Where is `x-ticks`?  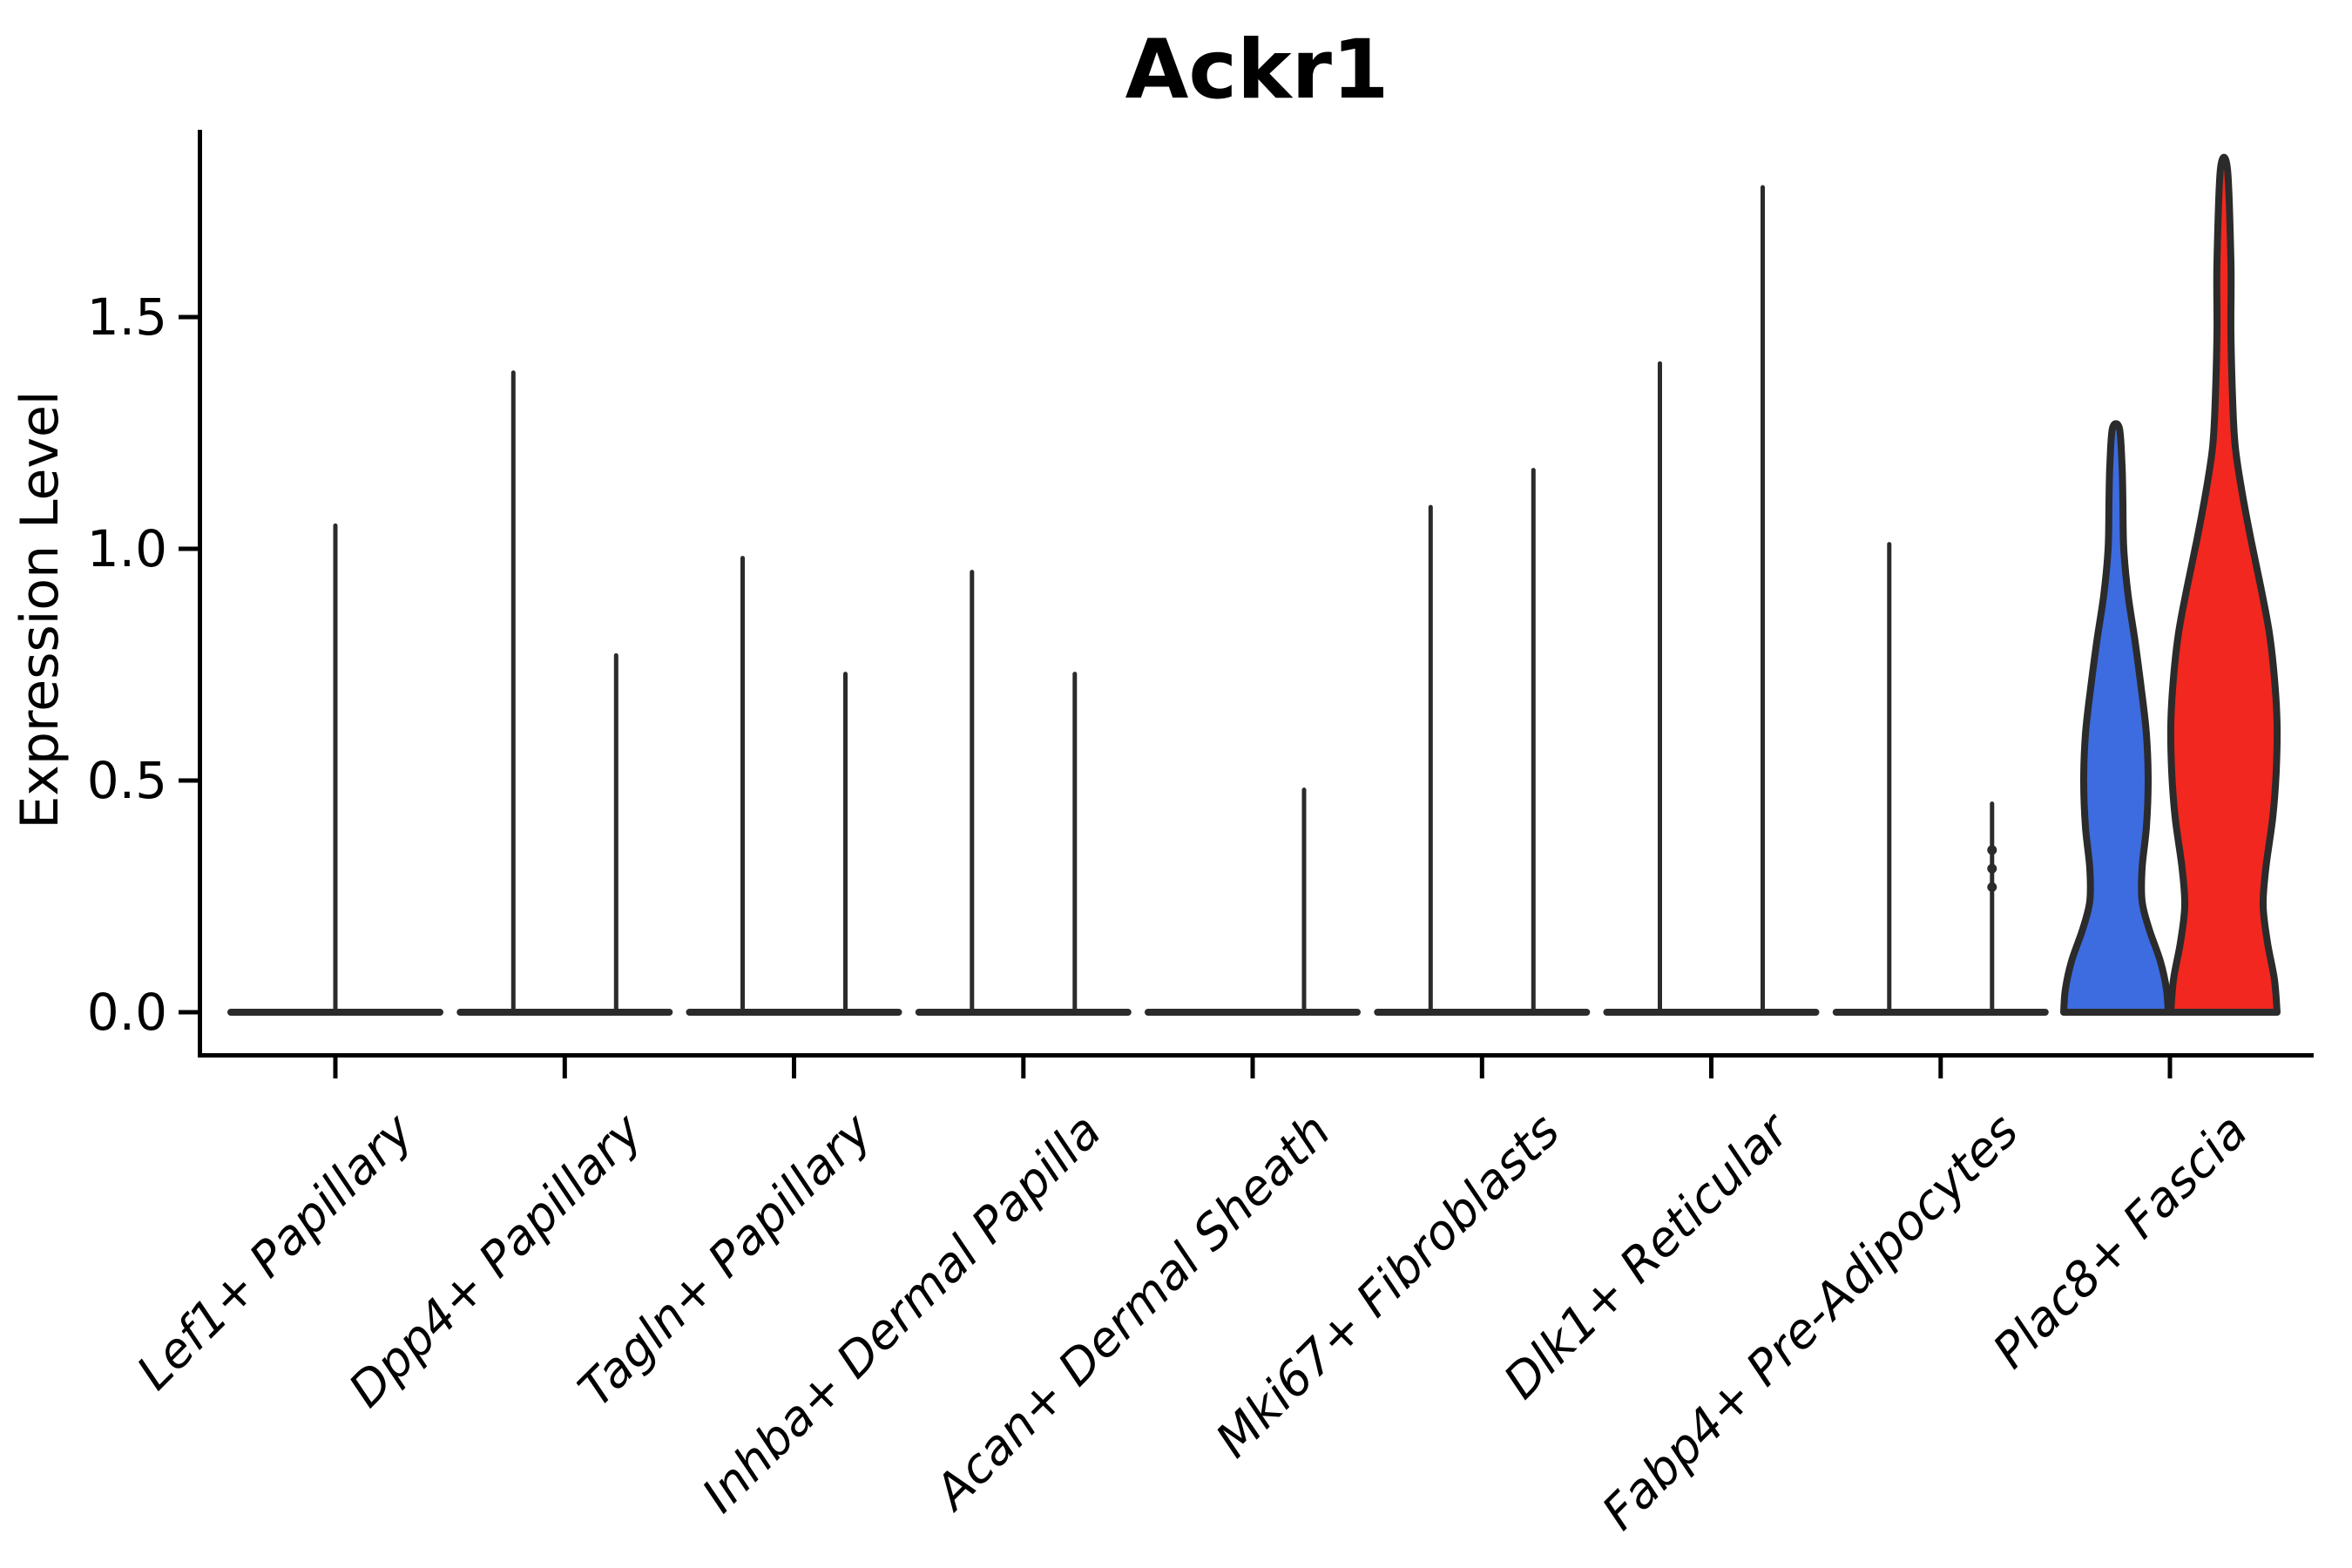
x-ticks is located at coordinates (1253, 1068).